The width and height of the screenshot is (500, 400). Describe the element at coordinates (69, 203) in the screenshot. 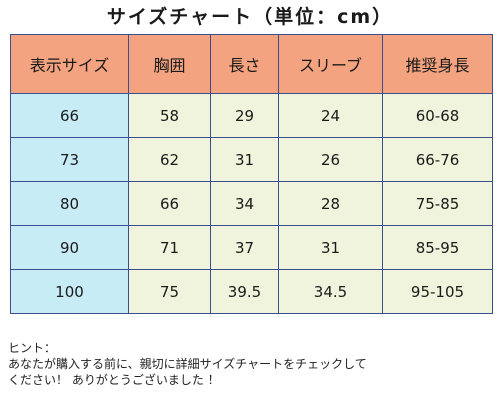

I see `cell-display-size: 80` at that location.